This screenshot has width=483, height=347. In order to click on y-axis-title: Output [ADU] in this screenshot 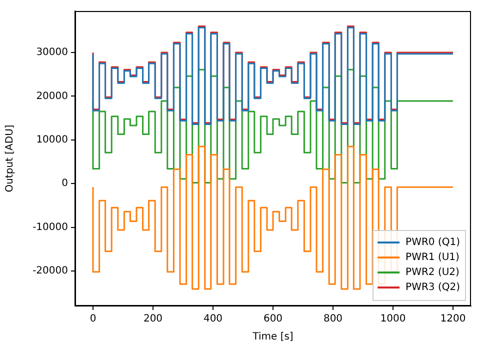, I will do `click(10, 158)`.